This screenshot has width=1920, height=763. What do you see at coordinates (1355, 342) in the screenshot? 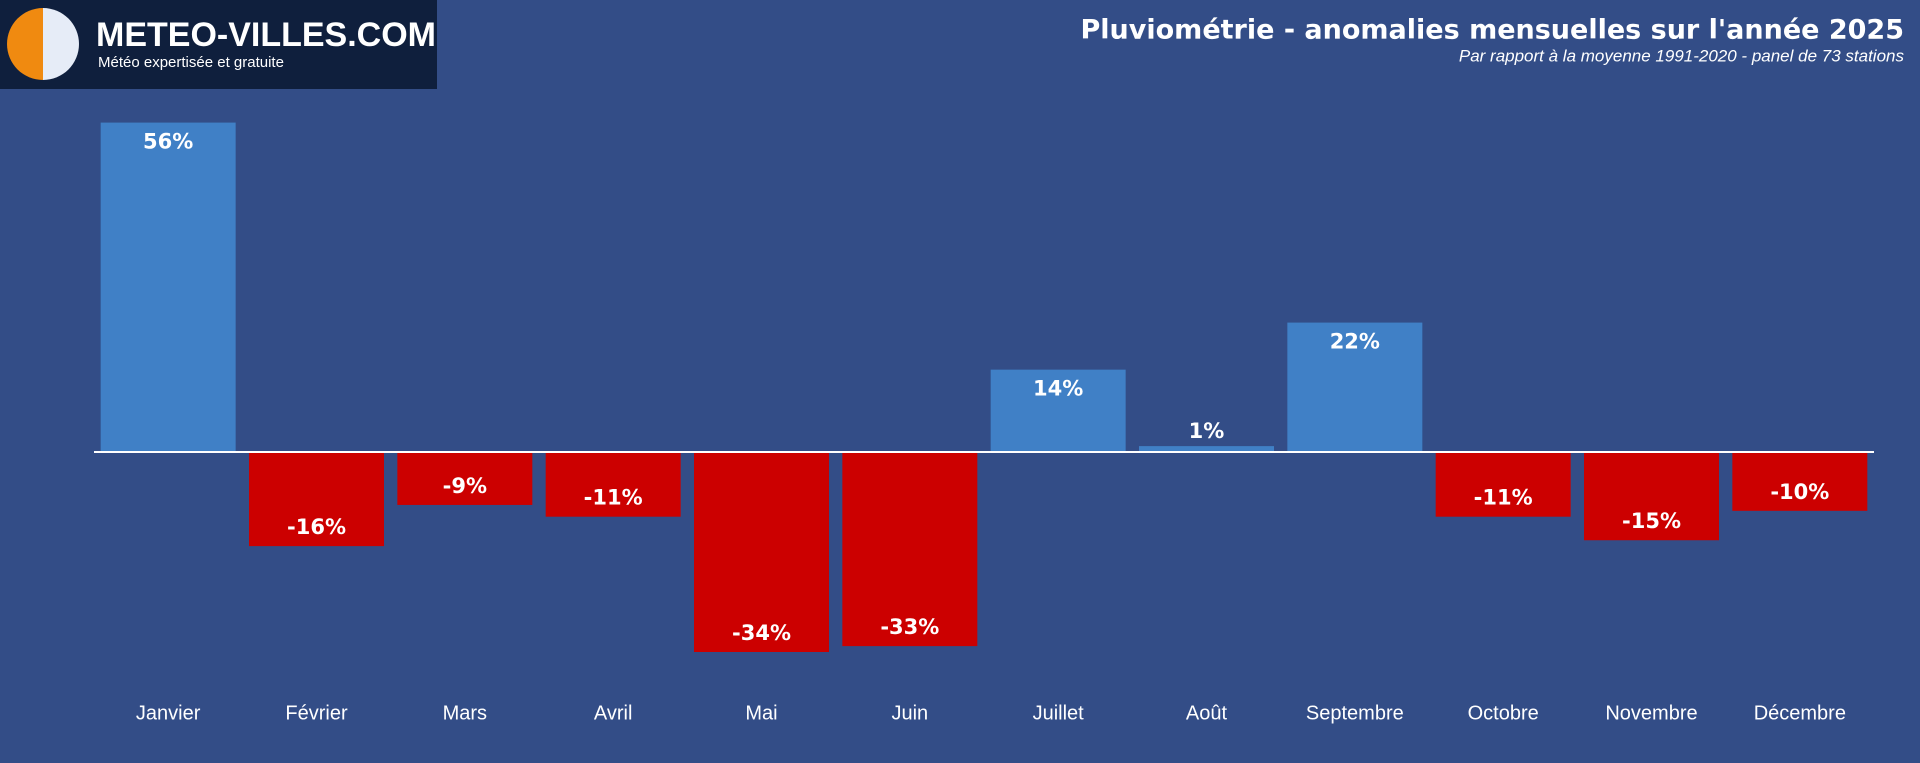
I see `value-label: 22%` at bounding box center [1355, 342].